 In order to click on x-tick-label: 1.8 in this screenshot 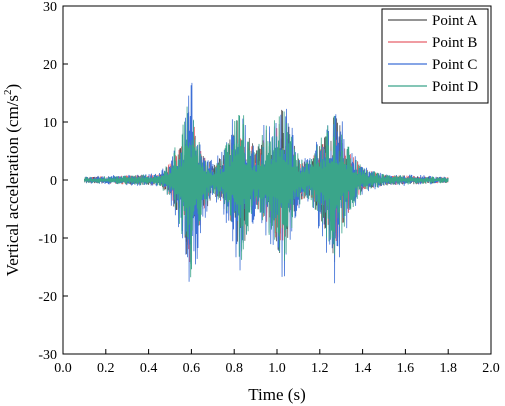, I will do `click(448, 368)`.